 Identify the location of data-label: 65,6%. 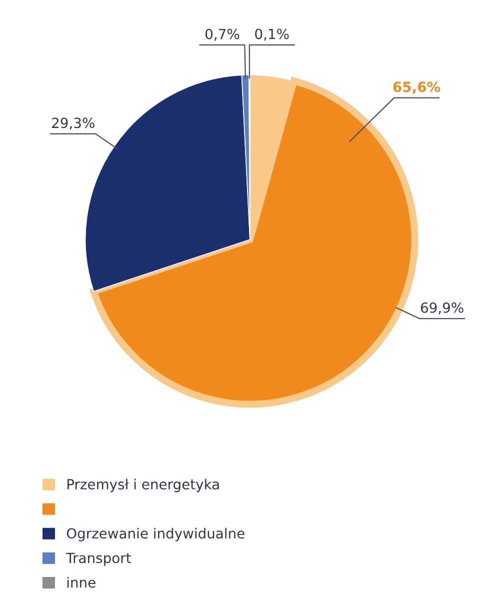
(416, 88).